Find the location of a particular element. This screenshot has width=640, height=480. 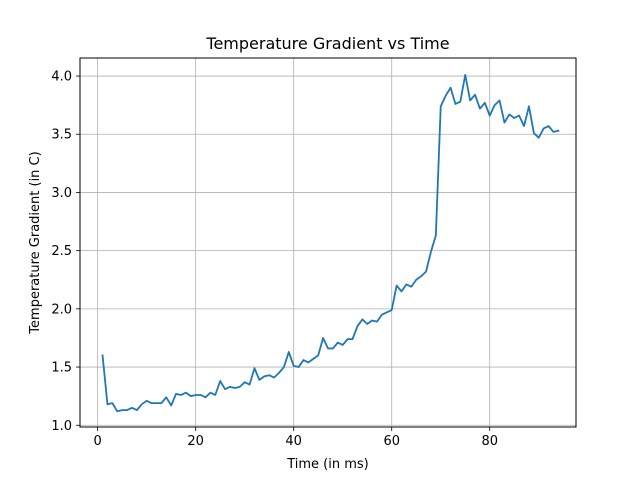

x-tick-label: 0 is located at coordinates (98, 441).